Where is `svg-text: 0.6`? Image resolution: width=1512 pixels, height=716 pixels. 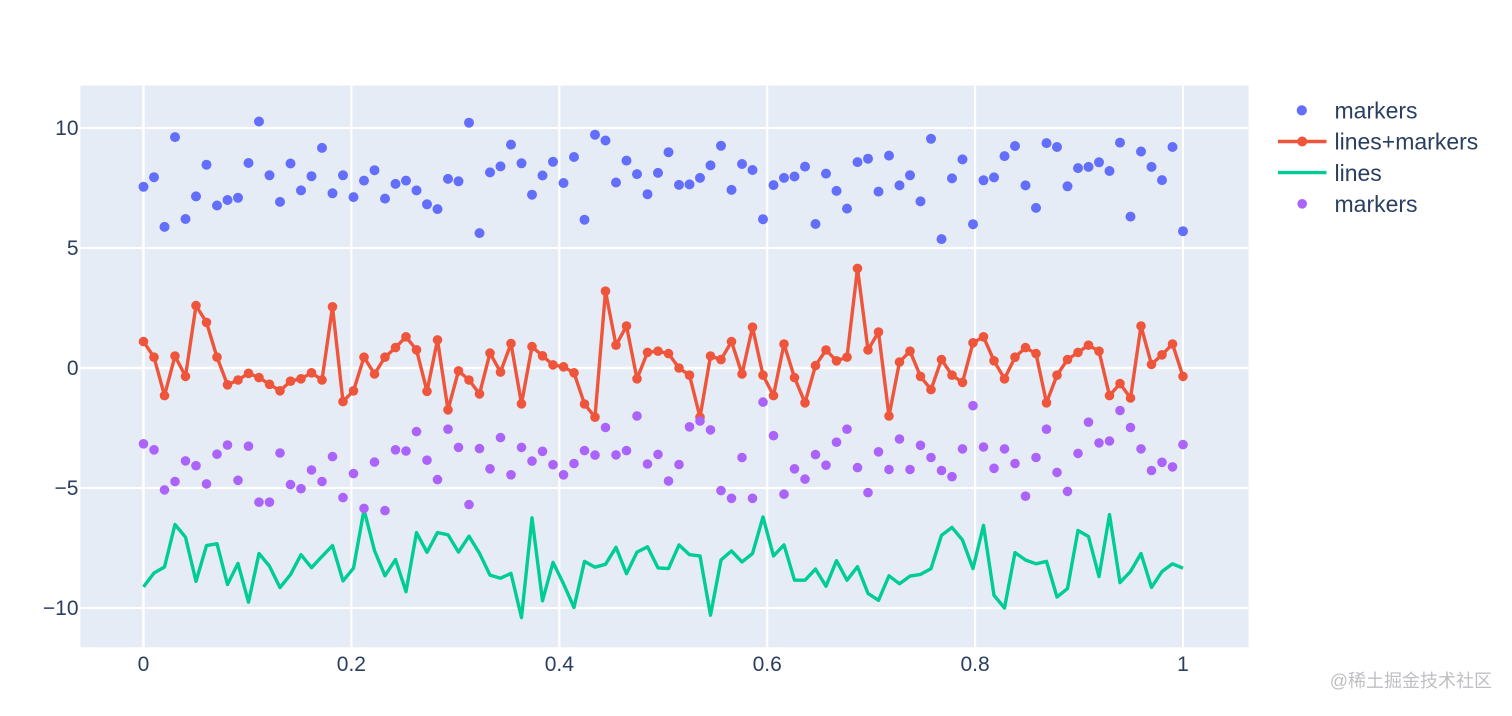 svg-text: 0.6 is located at coordinates (767, 664).